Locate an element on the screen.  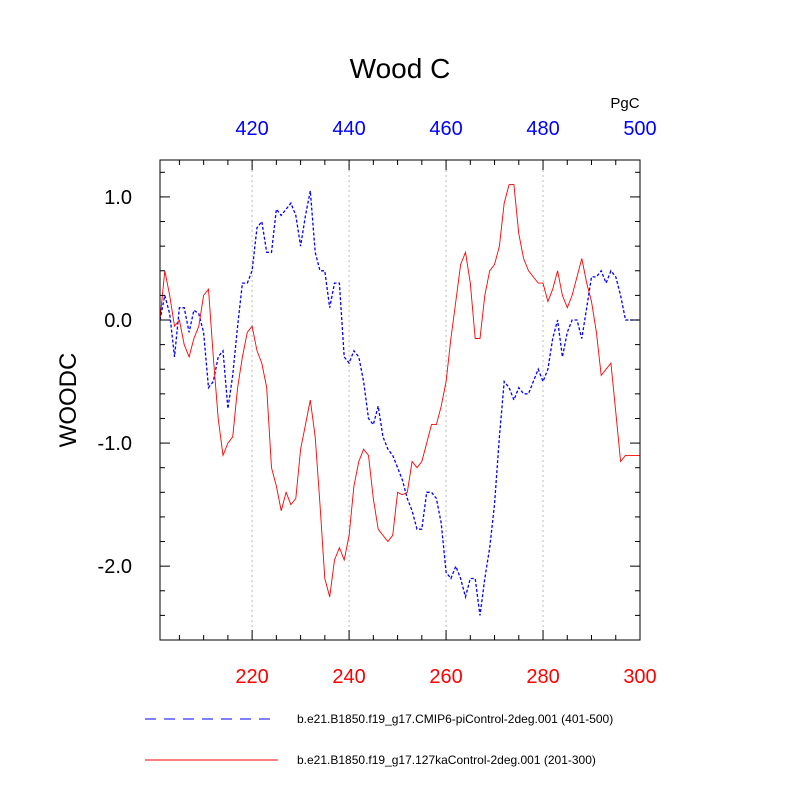
bottom-axis-tick-label: 220 is located at coordinates (251, 677).